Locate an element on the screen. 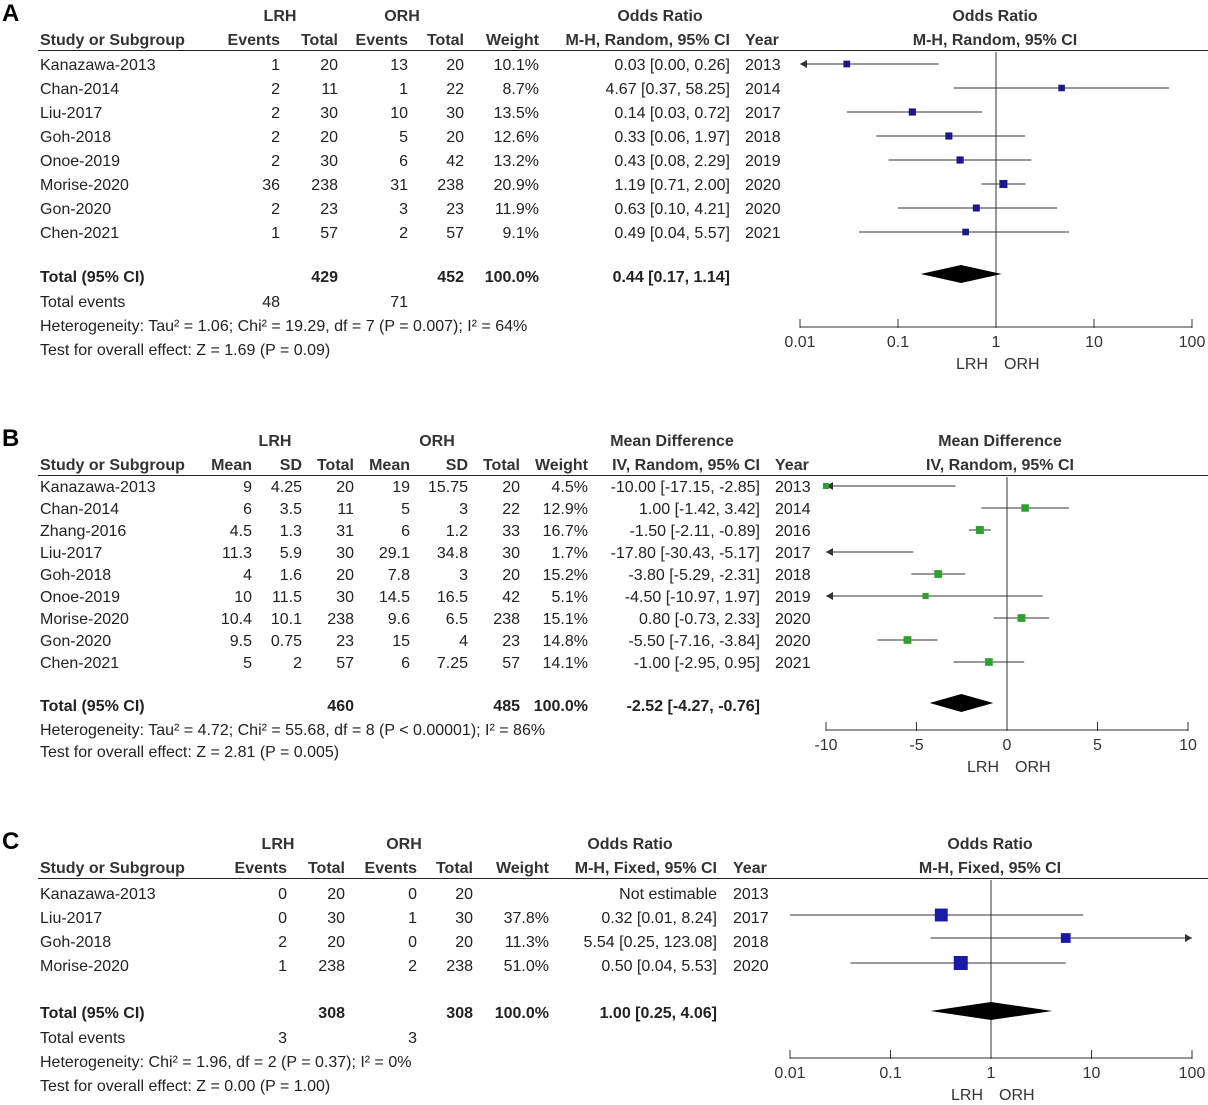 The height and width of the screenshot is (1105, 1208). cell: 5.1% is located at coordinates (569, 597).